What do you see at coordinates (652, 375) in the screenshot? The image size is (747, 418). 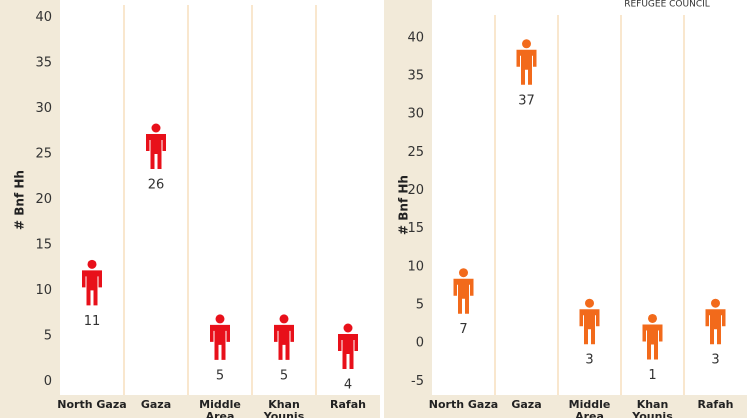 I see `value-label: 1` at bounding box center [652, 375].